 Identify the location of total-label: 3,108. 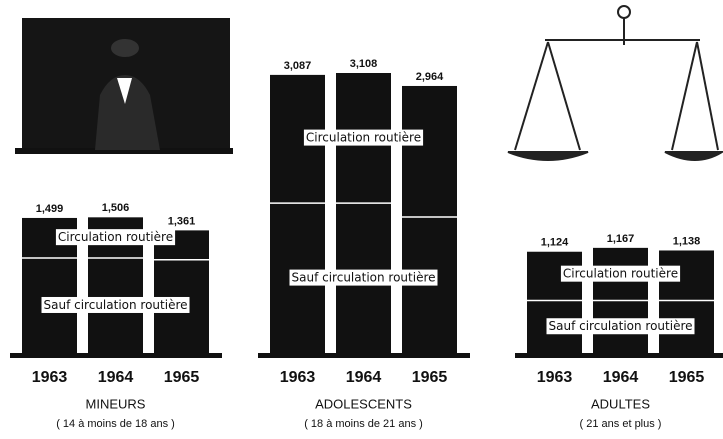
(364, 64).